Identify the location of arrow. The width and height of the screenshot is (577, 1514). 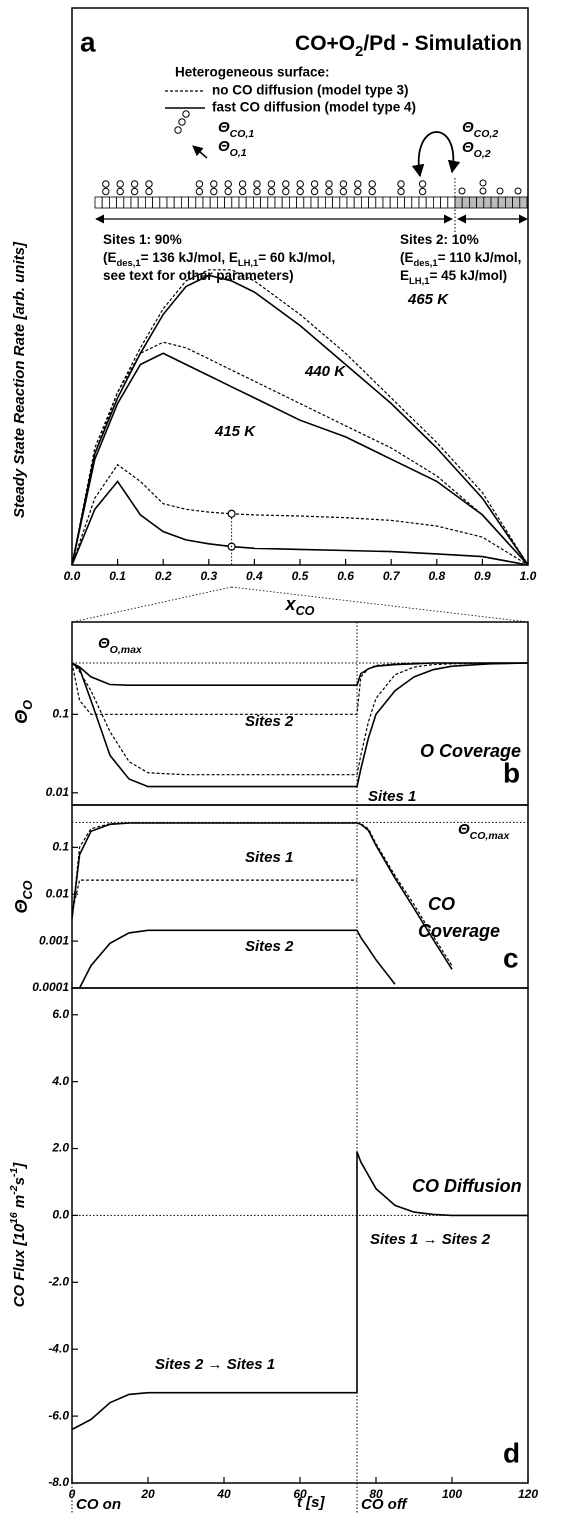
(436, 154).